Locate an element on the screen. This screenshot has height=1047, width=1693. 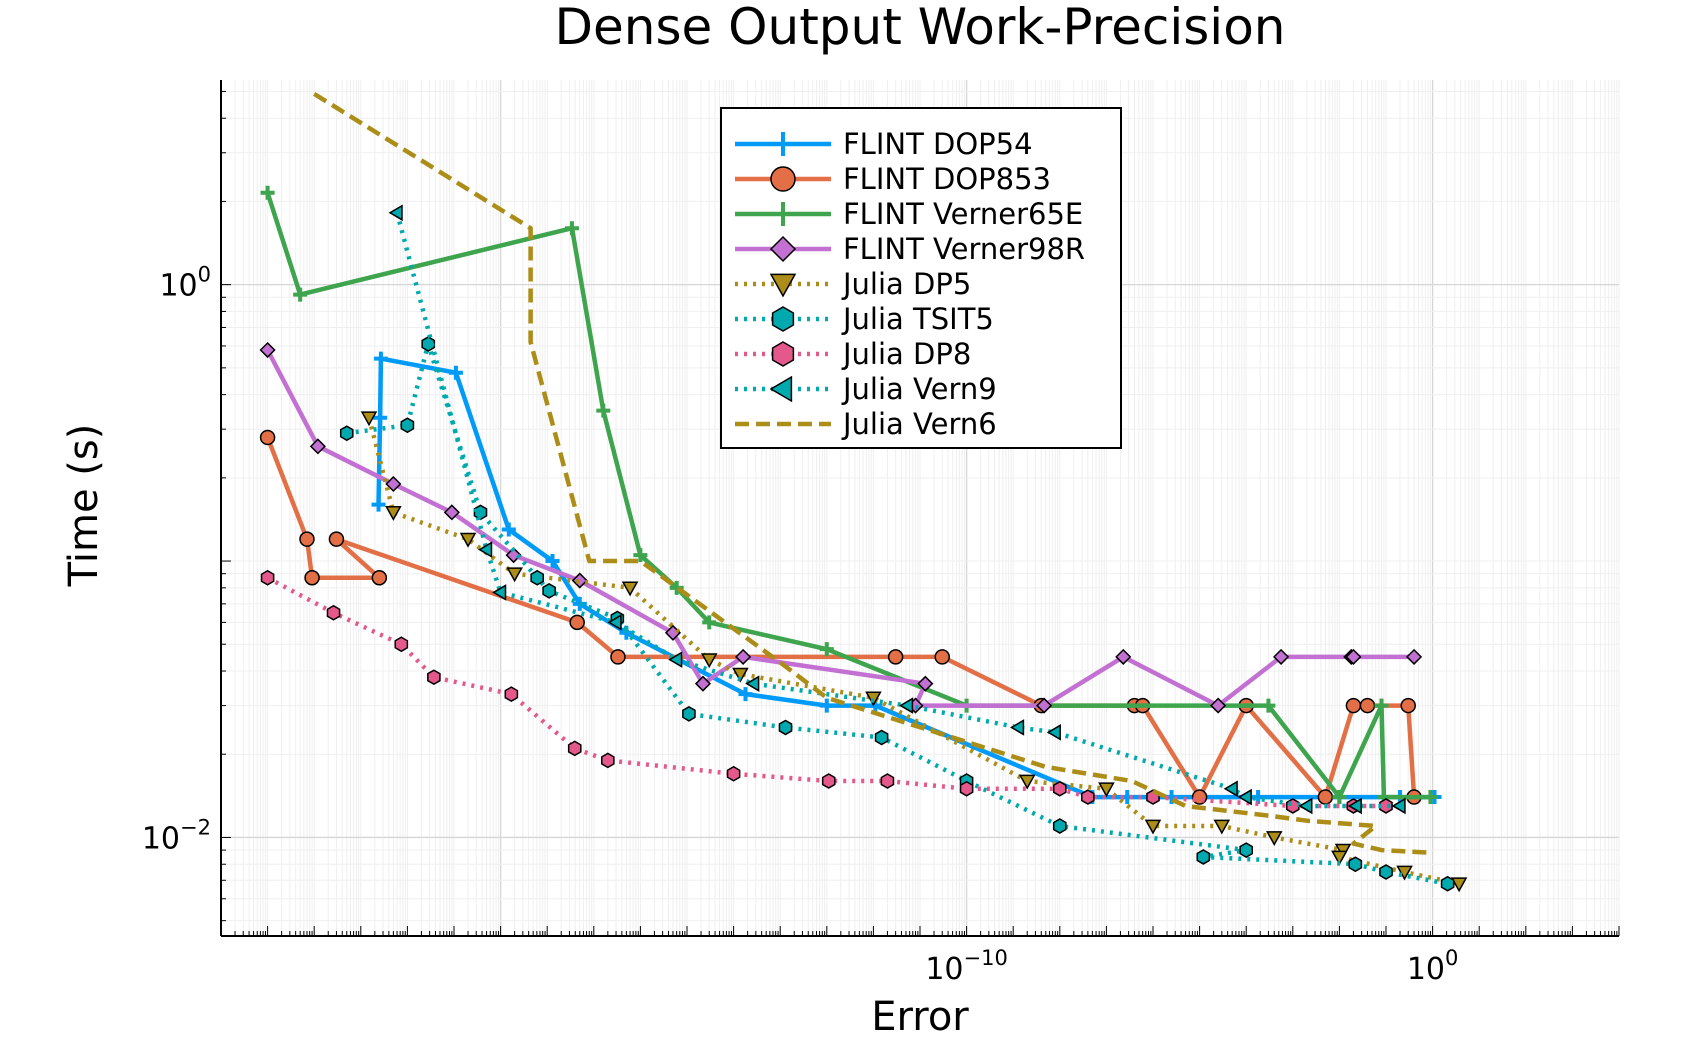
legend-item: Julia DP5 is located at coordinates (853, 284).